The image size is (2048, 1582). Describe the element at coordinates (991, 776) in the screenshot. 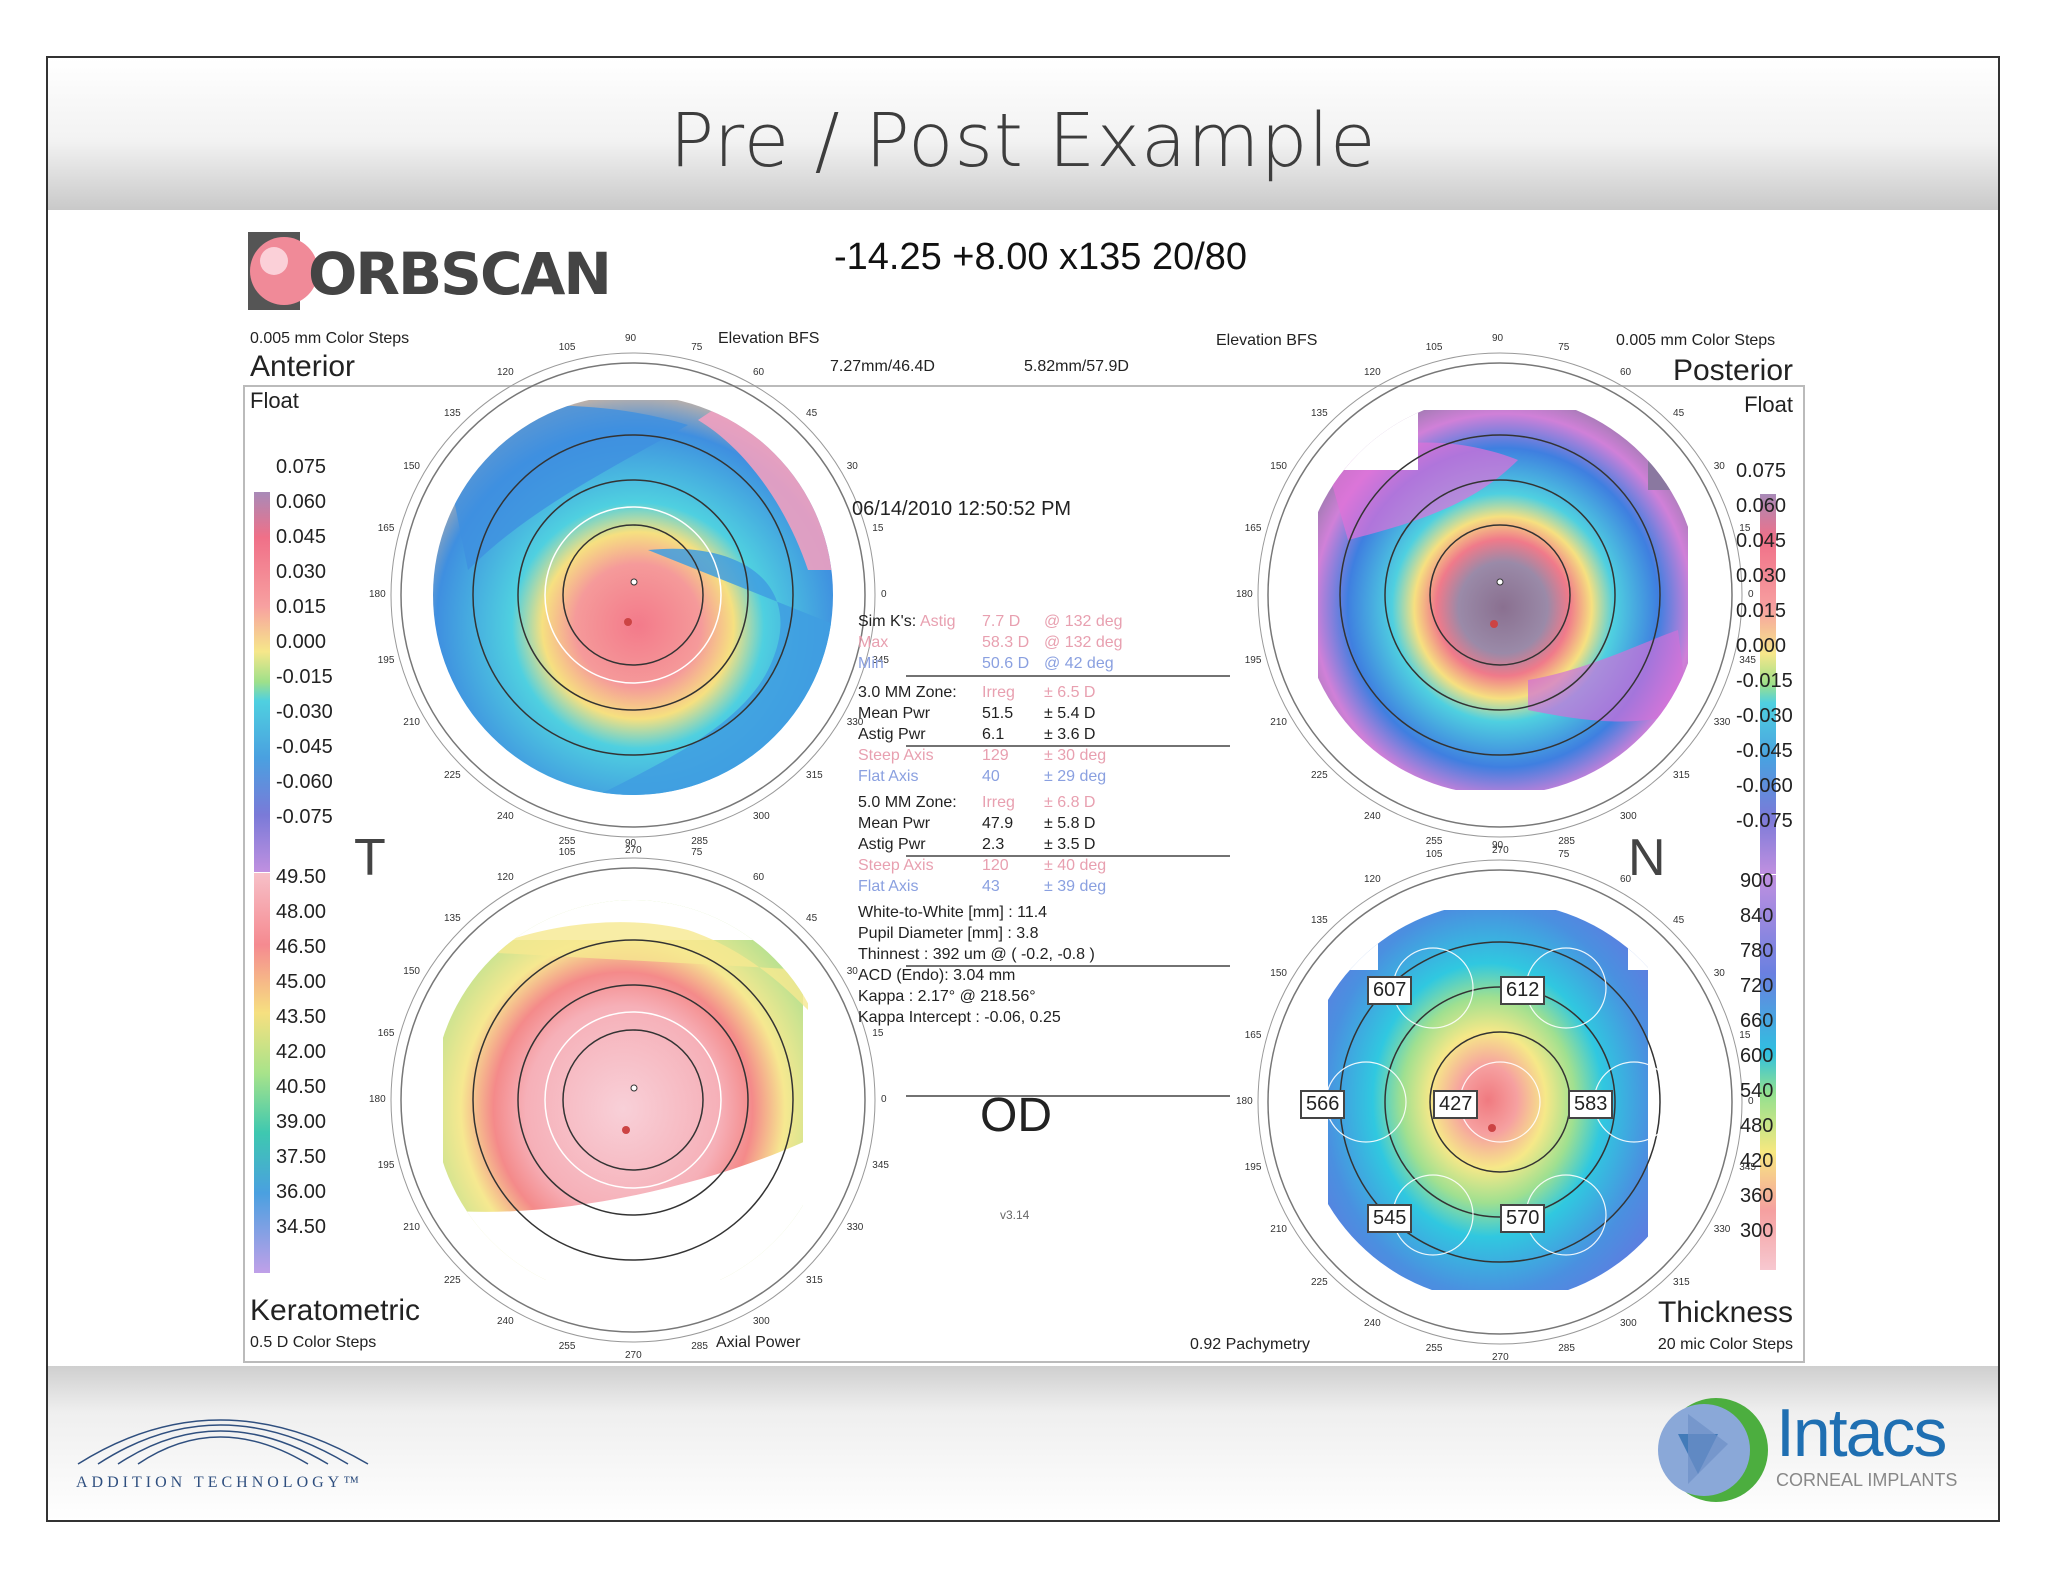

I see `zone3-flat-value: 40` at that location.